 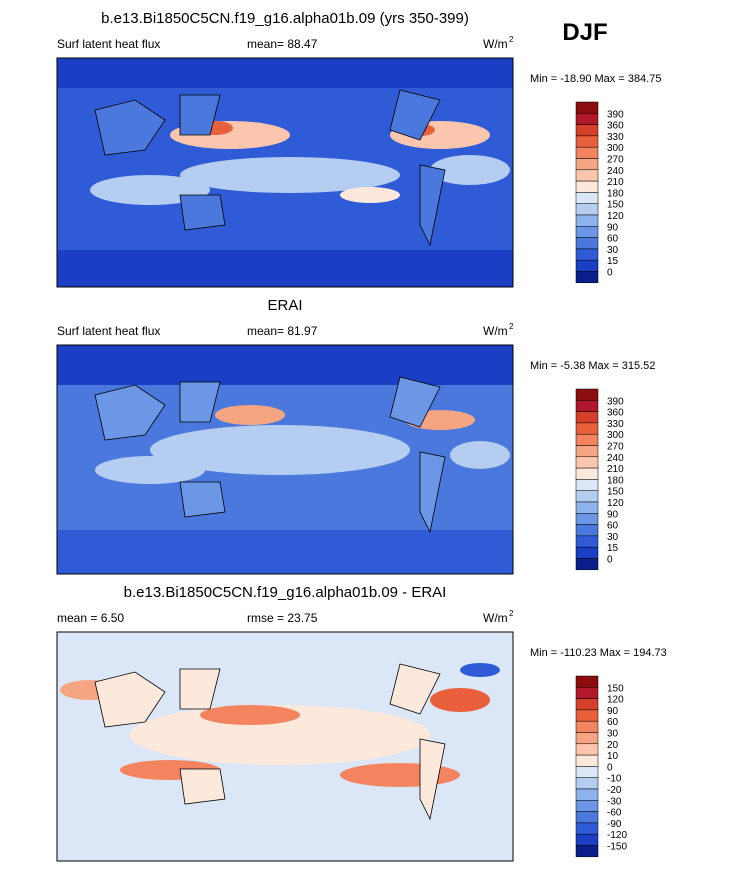 I want to click on left-label: mean = 6.50, so click(x=90, y=618).